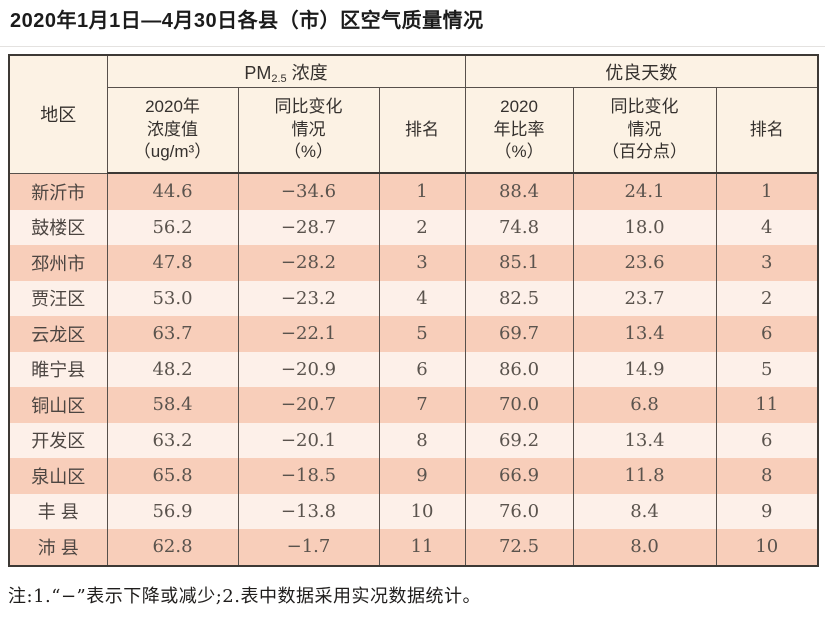 The height and width of the screenshot is (620, 825). Describe the element at coordinates (58, 369) in the screenshot. I see `region-cell: 睢宁县` at that location.